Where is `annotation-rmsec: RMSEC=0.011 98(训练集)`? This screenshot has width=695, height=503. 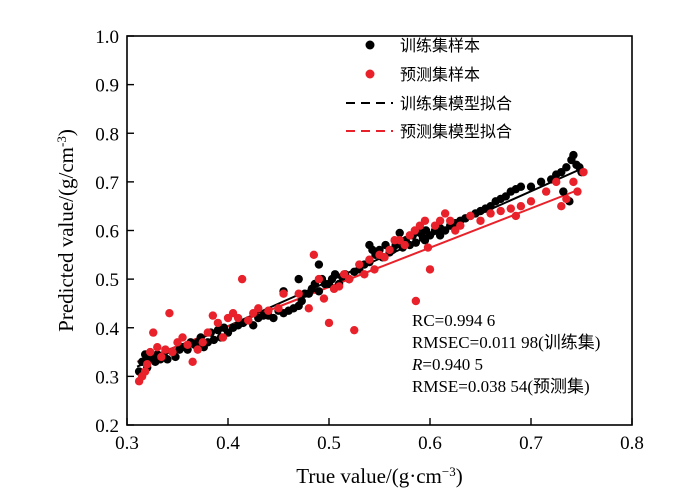 annotation-rmsec: RMSEC=0.011 98(训练集) is located at coordinates (506, 342).